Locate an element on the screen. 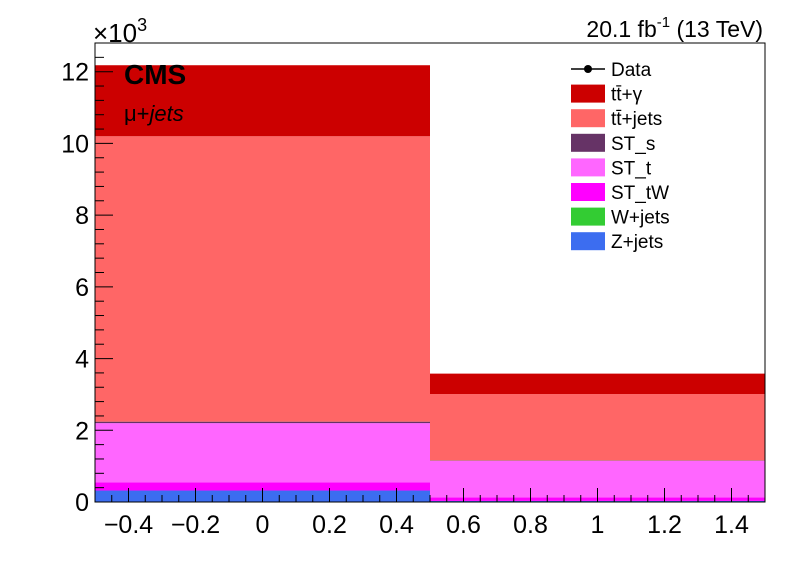  y-tick-label: 8 is located at coordinates (82, 216).